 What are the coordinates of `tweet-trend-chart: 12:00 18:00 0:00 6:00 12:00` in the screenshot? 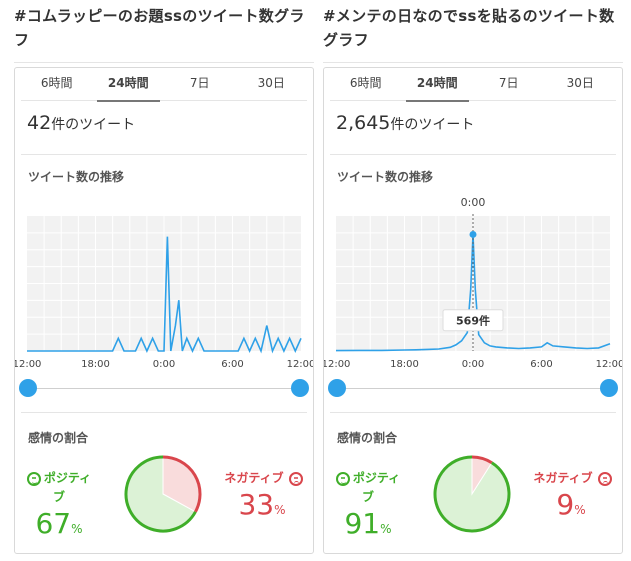 It's located at (164, 293).